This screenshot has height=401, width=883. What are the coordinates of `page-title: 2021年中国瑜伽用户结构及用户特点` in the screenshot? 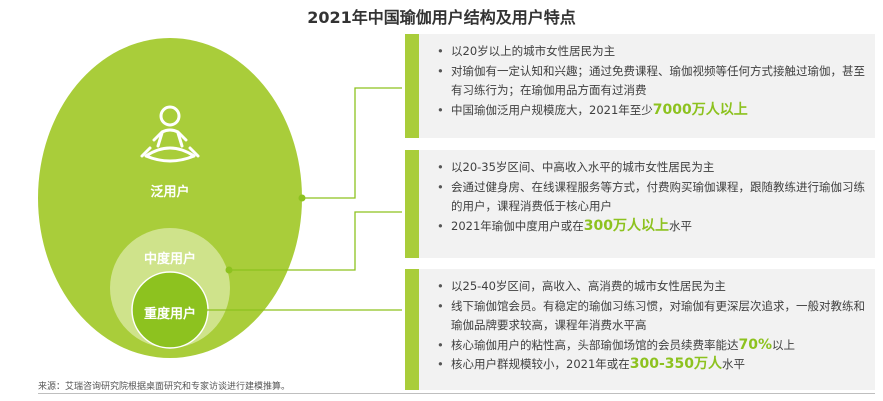 It's located at (441, 17).